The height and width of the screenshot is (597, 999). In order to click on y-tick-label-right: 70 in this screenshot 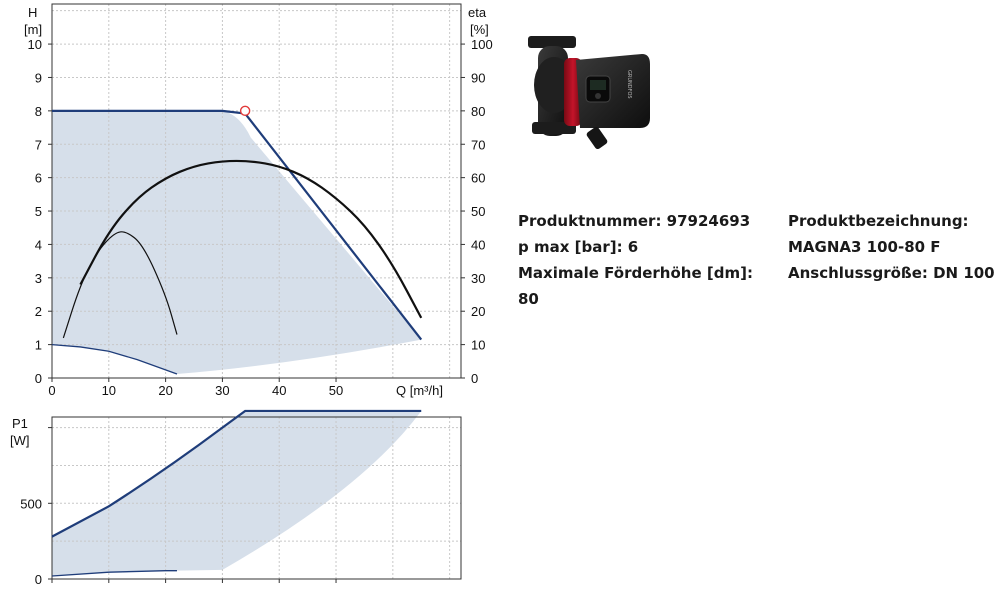, I will do `click(478, 144)`.